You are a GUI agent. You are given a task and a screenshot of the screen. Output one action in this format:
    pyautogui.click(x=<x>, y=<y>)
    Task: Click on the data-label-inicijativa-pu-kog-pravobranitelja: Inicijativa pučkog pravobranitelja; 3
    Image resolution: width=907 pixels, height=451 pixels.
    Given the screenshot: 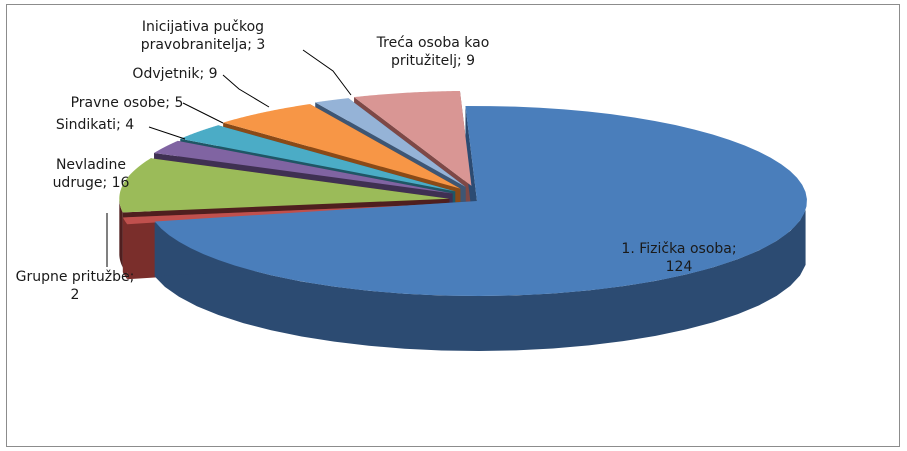 What is the action you would take?
    pyautogui.click(x=203, y=36)
    